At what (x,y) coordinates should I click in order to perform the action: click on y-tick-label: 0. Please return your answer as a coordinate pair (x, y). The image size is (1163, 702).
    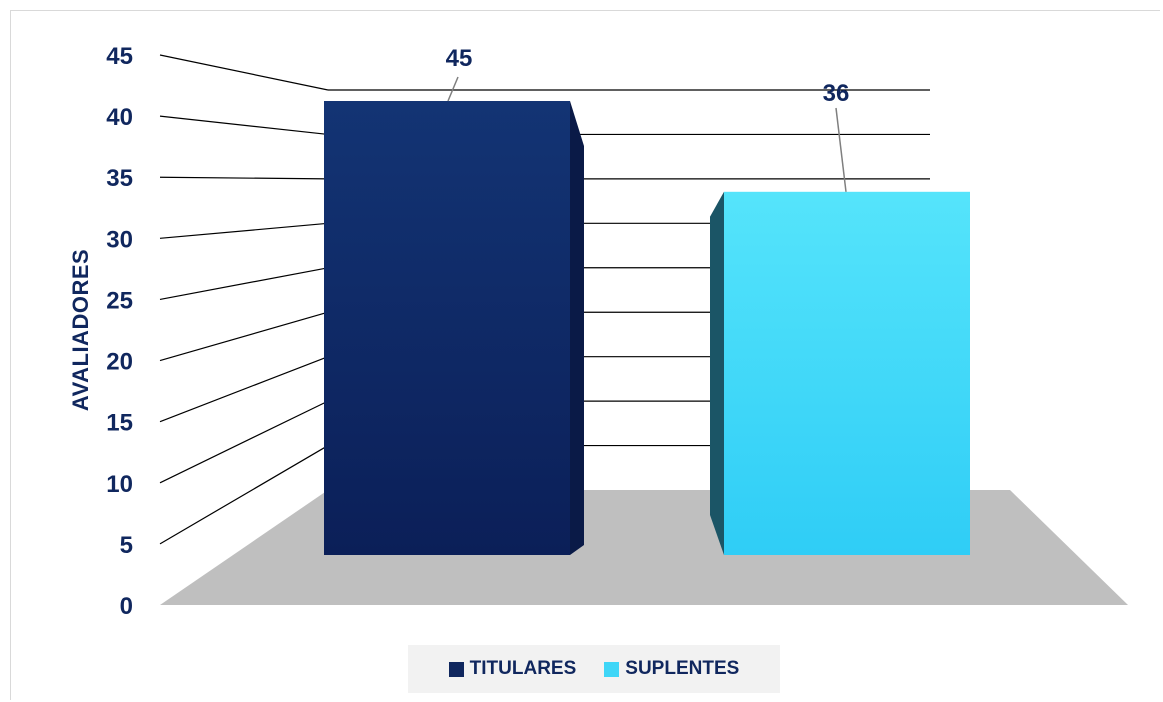
    Looking at the image, I should click on (126, 606).